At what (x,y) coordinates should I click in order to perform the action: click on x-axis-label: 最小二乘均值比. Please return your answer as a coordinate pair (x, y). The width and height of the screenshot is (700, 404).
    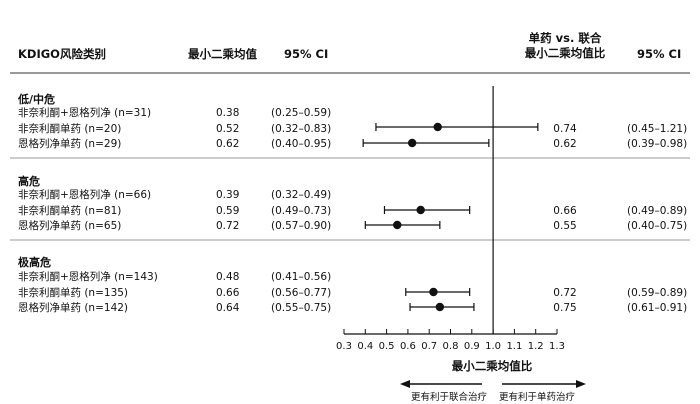
    Looking at the image, I should click on (492, 366).